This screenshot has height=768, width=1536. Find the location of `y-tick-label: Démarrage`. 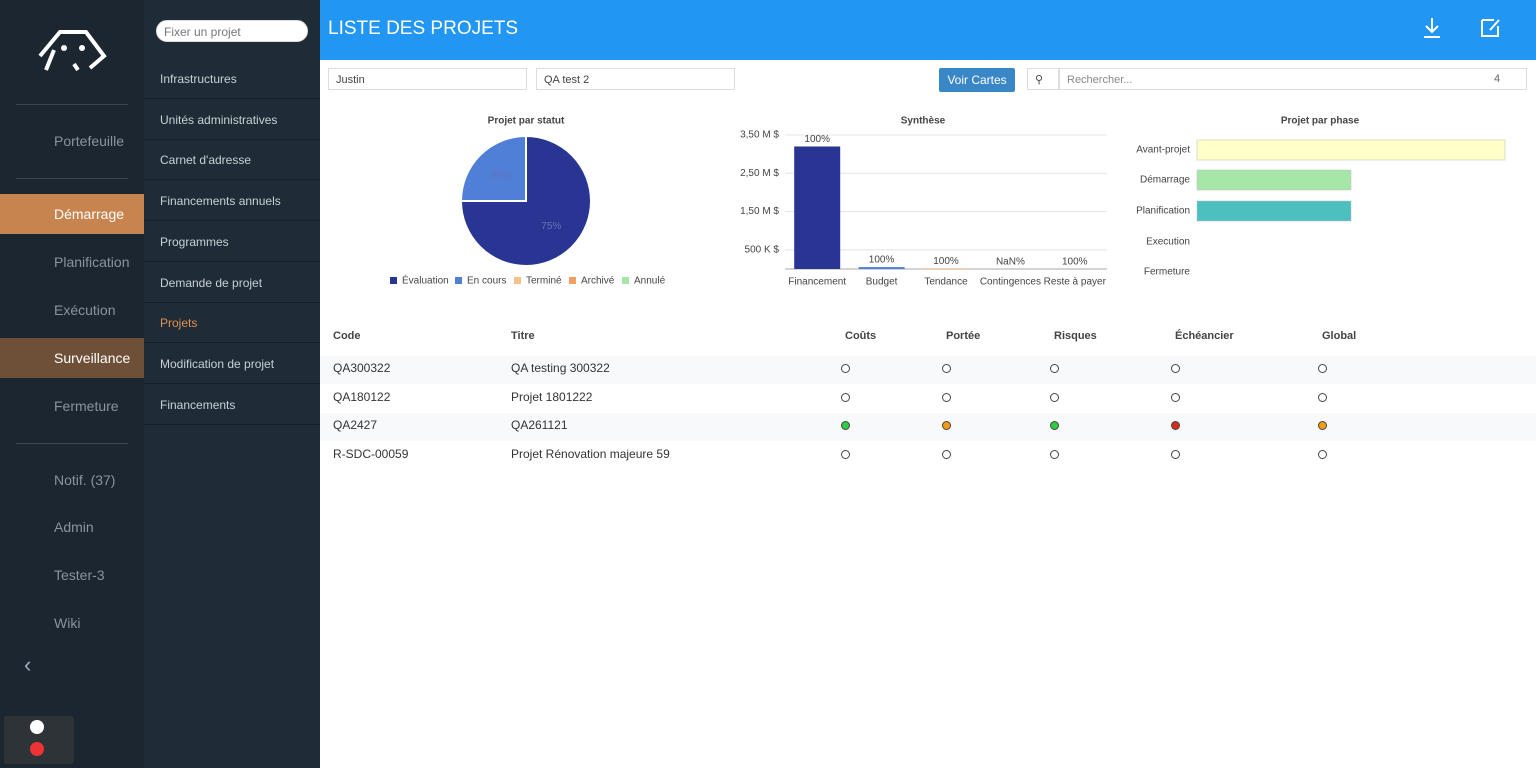

y-tick-label: Démarrage is located at coordinates (1165, 180).